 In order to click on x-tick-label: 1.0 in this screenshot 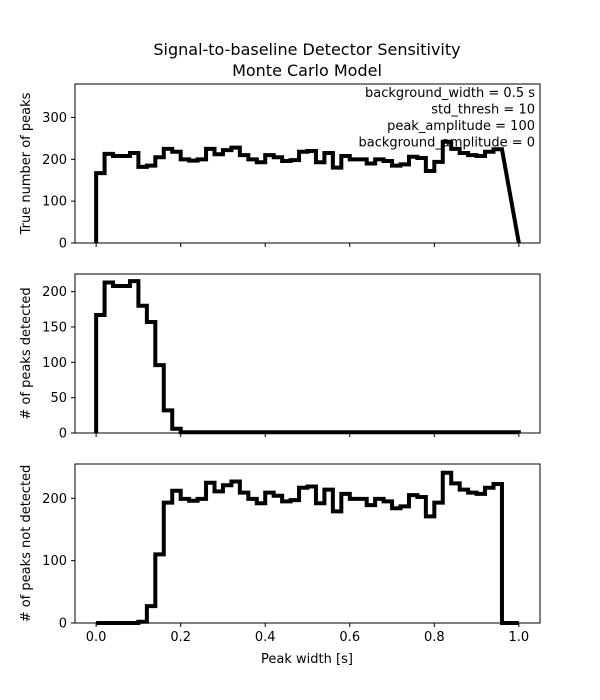, I will do `click(519, 637)`.